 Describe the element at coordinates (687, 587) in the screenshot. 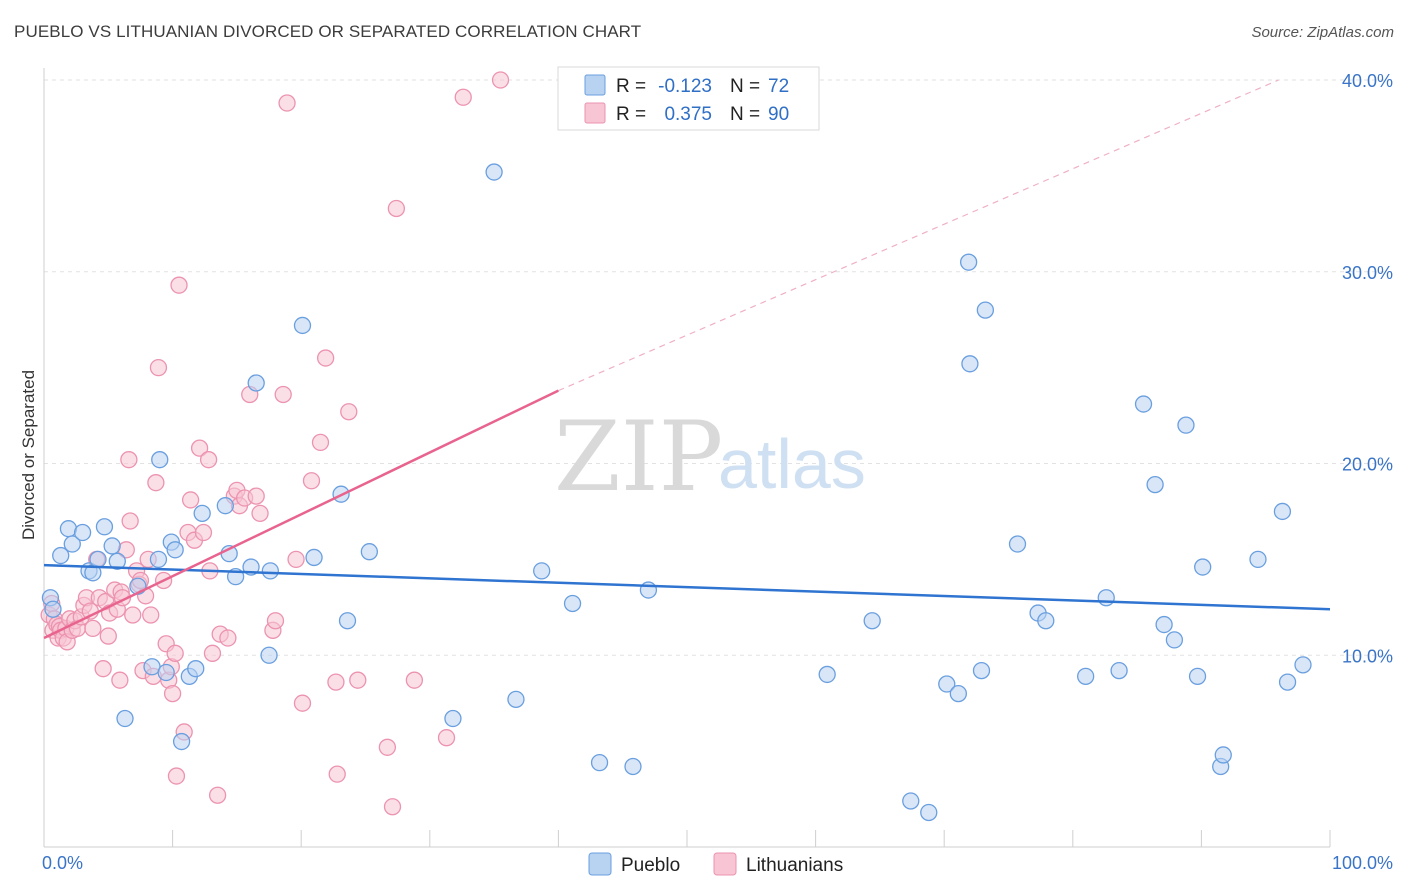

I see `pueblo-trend-line` at that location.